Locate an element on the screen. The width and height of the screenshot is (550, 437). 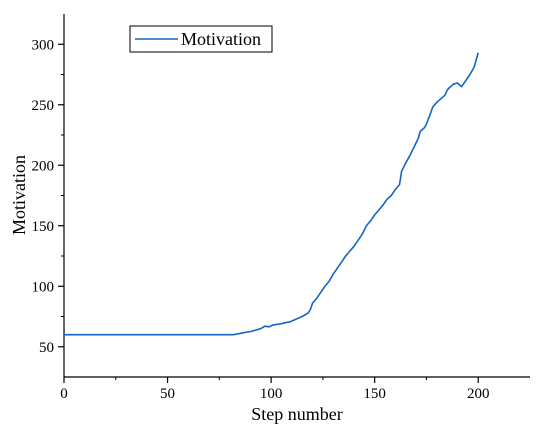
y-tick-label: 50 is located at coordinates (46, 348).